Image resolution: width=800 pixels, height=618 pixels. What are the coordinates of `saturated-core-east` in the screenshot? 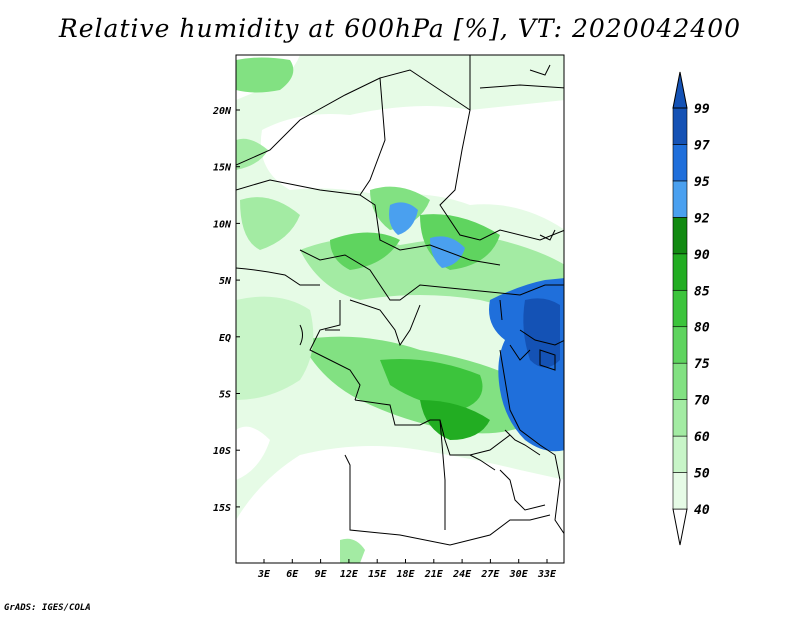 It's located at (541, 333).